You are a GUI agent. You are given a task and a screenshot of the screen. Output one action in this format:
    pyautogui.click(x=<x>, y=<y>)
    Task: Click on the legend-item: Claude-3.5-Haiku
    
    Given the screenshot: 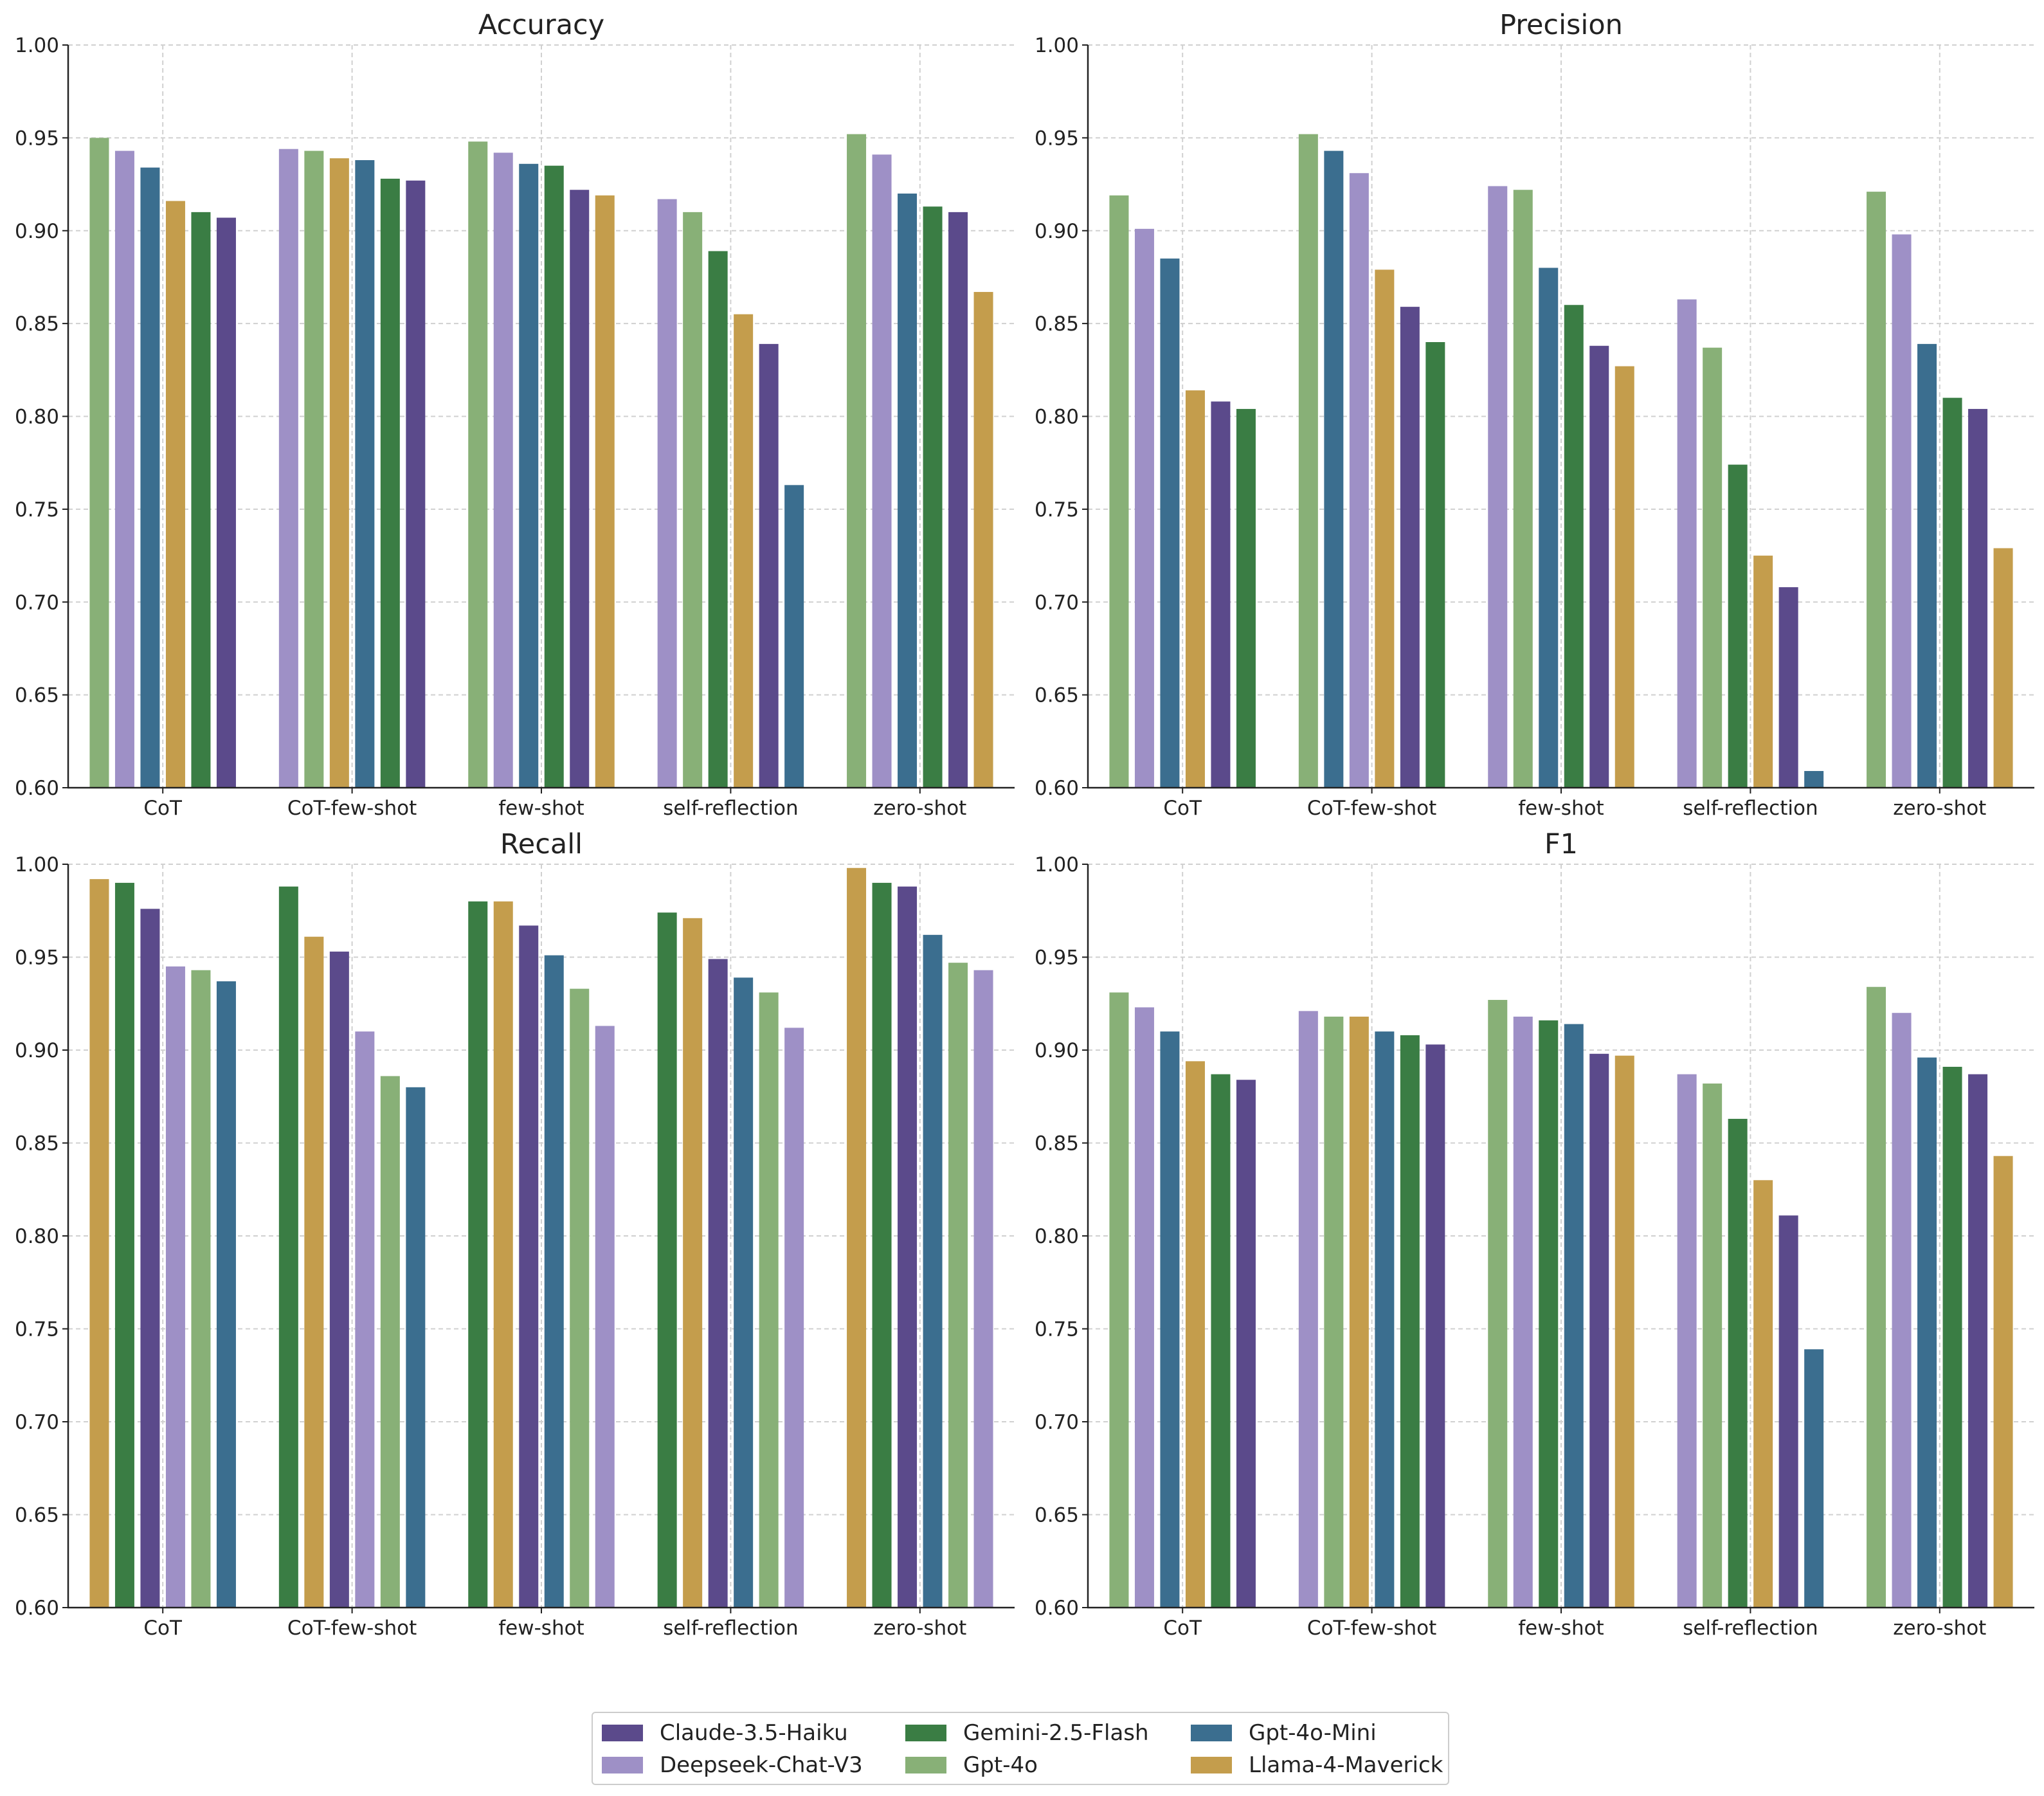 What is the action you would take?
    pyautogui.click(x=753, y=1733)
    